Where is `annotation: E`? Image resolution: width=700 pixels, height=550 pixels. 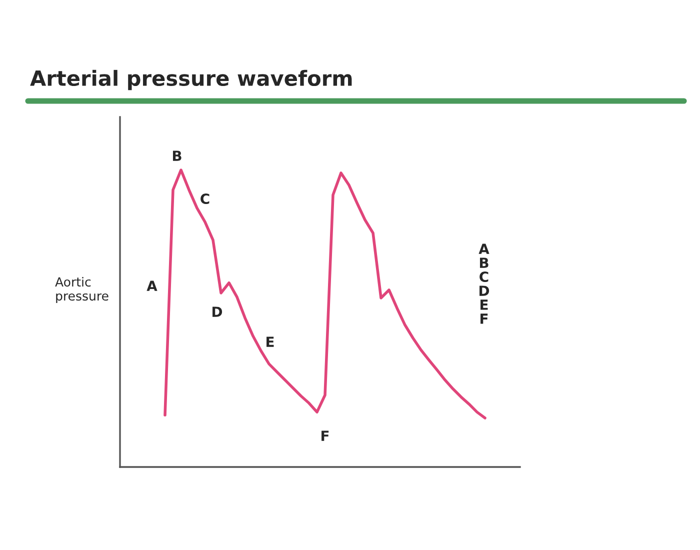
annotation: E is located at coordinates (270, 341).